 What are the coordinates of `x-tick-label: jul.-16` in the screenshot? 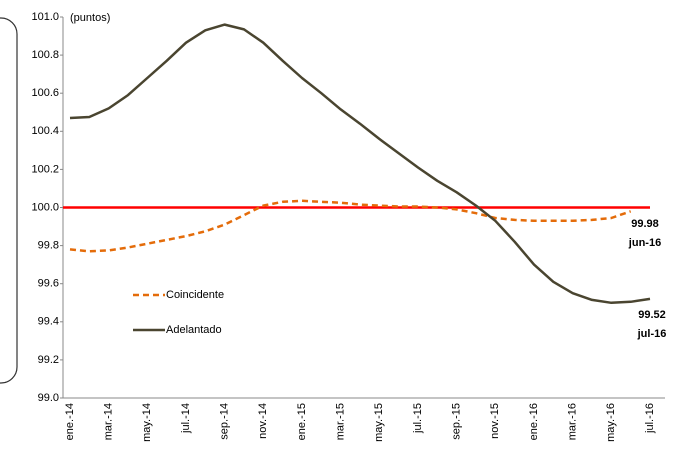 It's located at (650, 418).